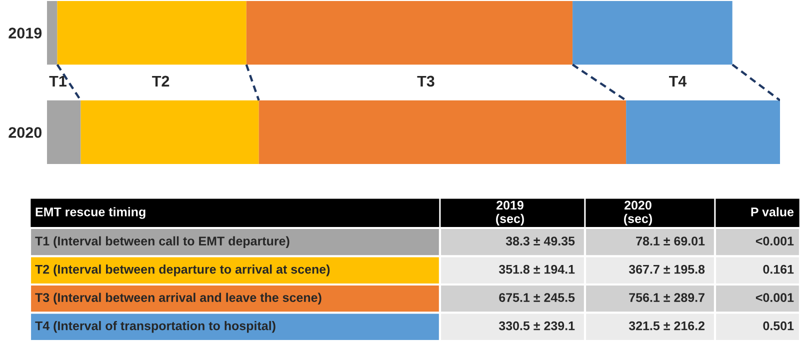  Describe the element at coordinates (57, 81) in the screenshot. I see `series-label: T1` at that location.